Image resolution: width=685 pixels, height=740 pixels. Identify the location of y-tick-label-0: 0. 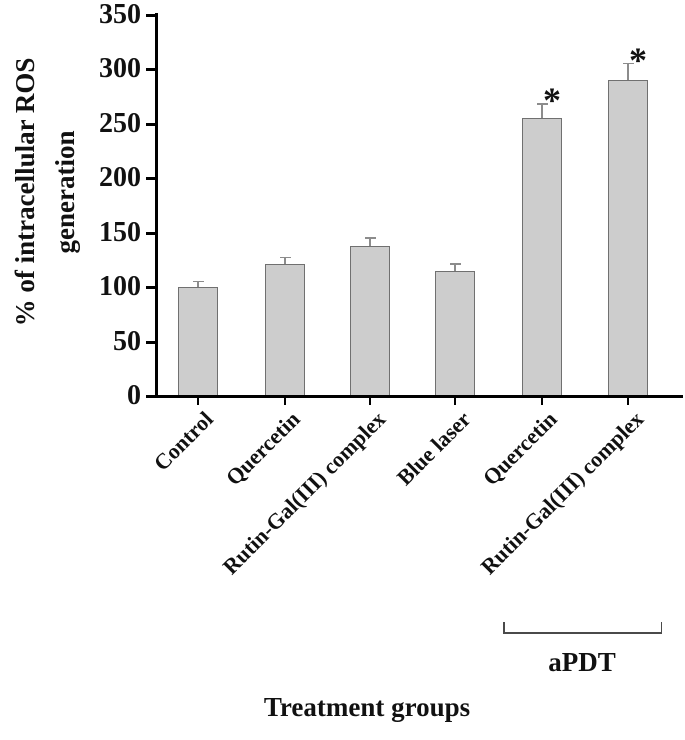
(134, 395).